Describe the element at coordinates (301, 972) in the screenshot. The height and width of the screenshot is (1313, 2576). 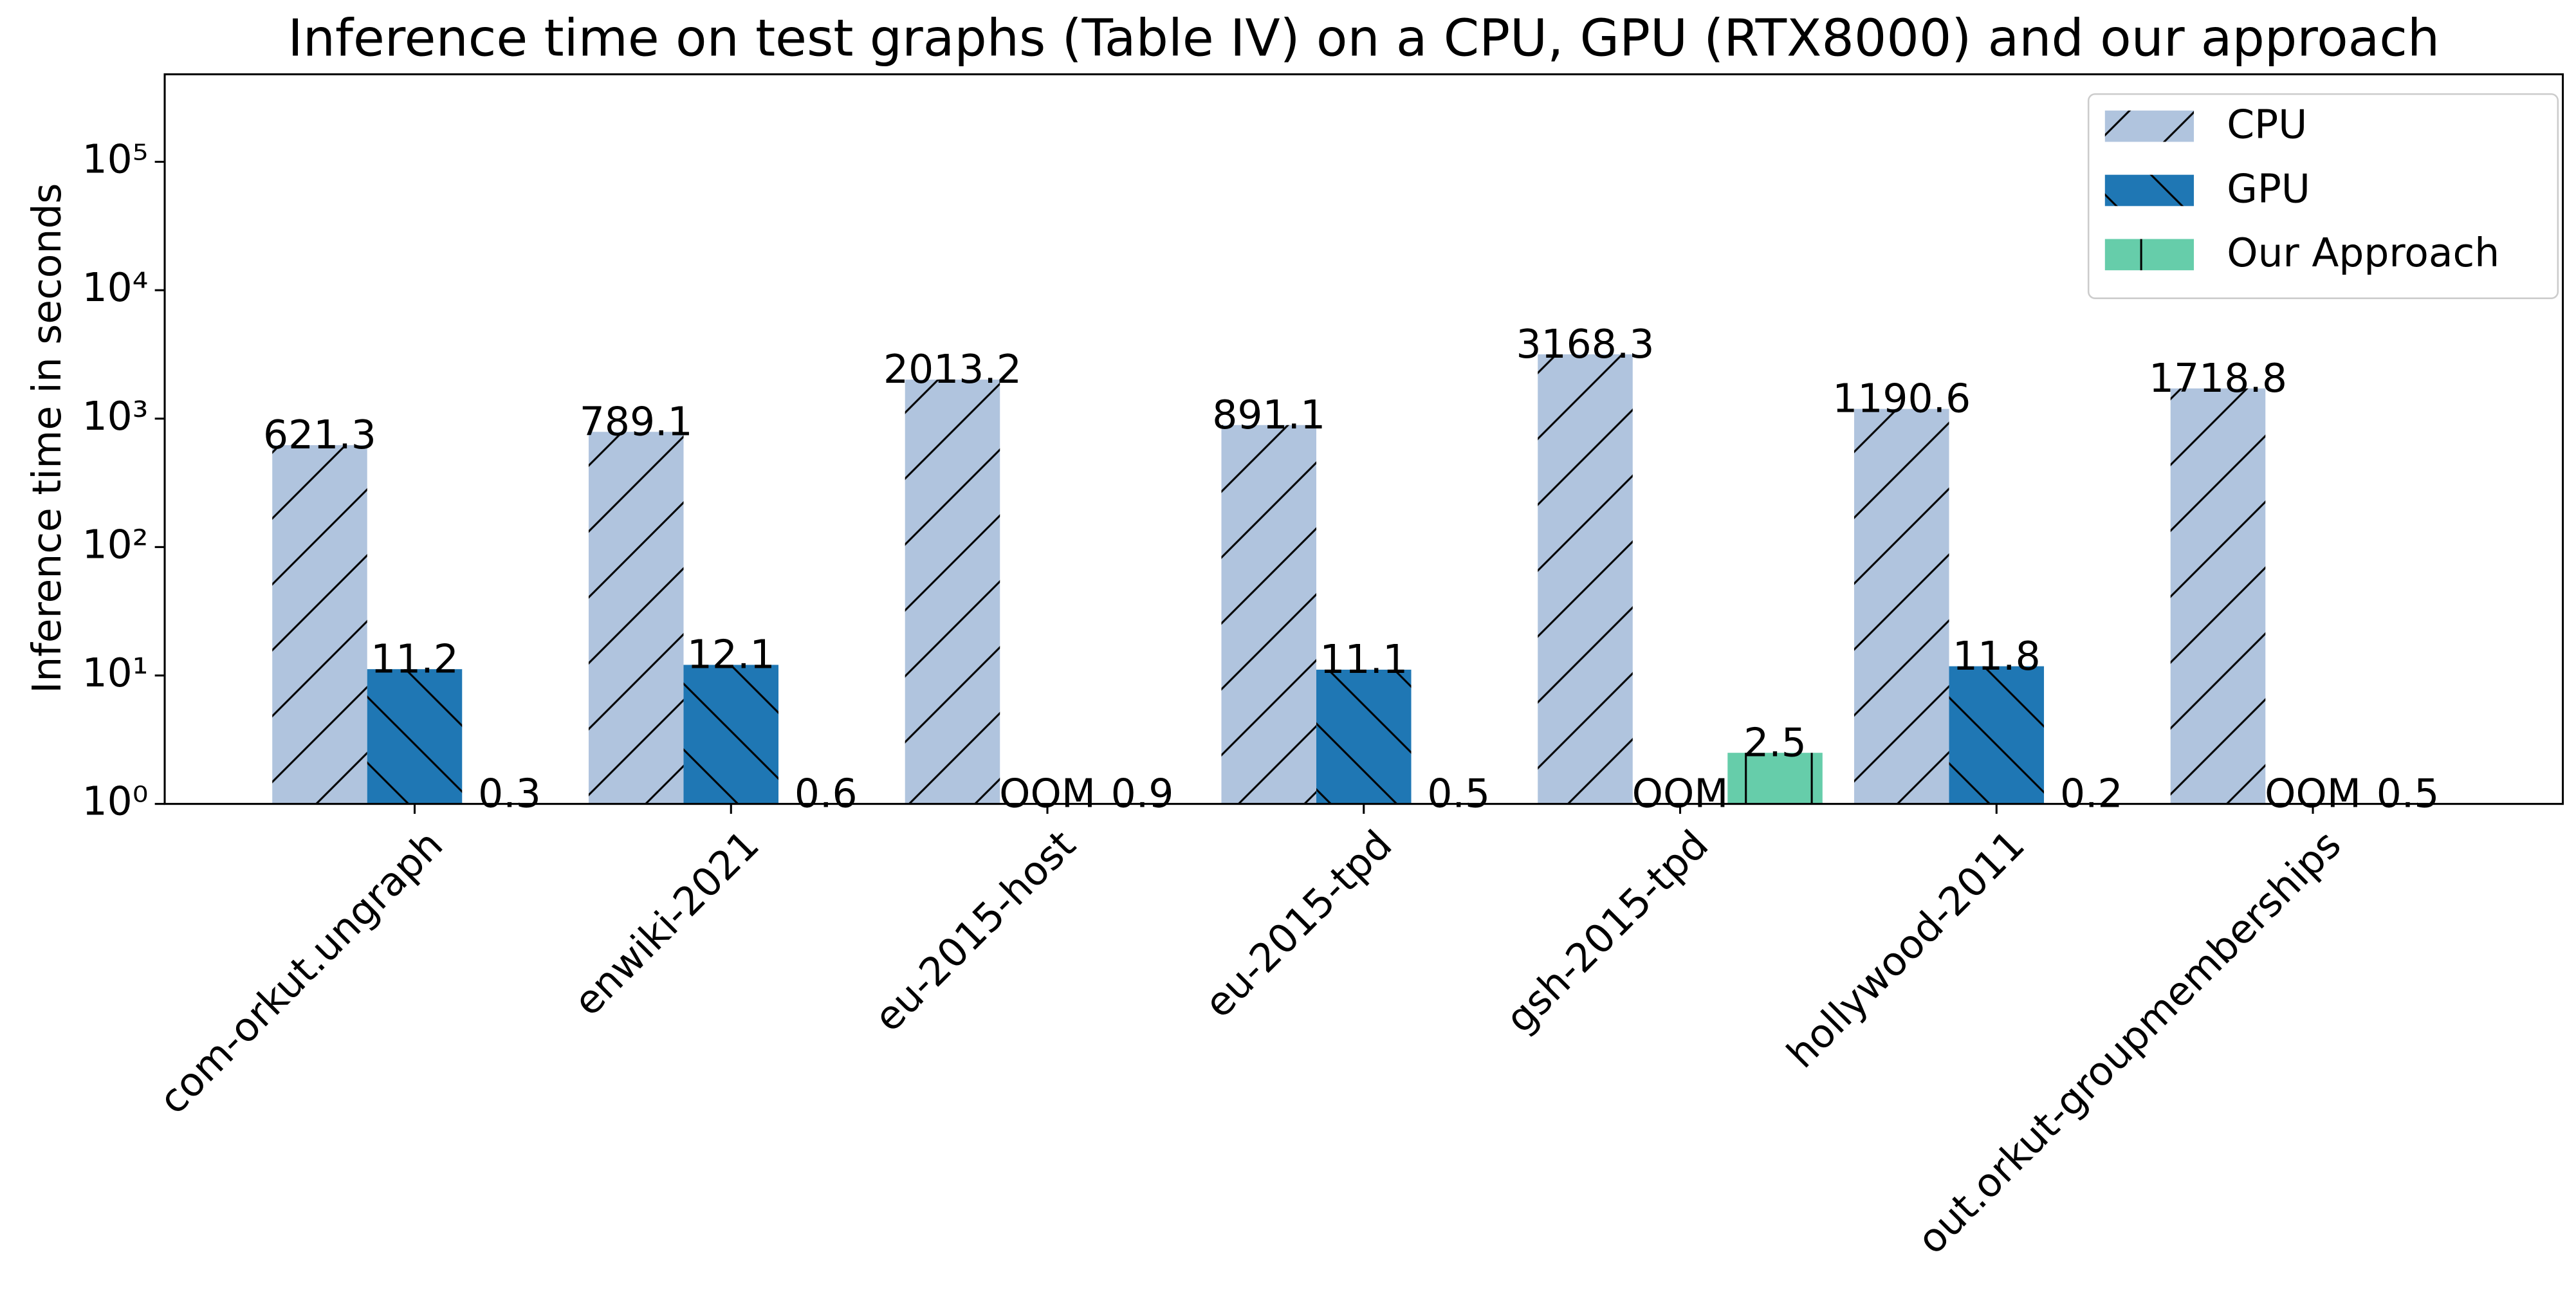
I see `x-tick-label: com-orkut.ungraph` at that location.